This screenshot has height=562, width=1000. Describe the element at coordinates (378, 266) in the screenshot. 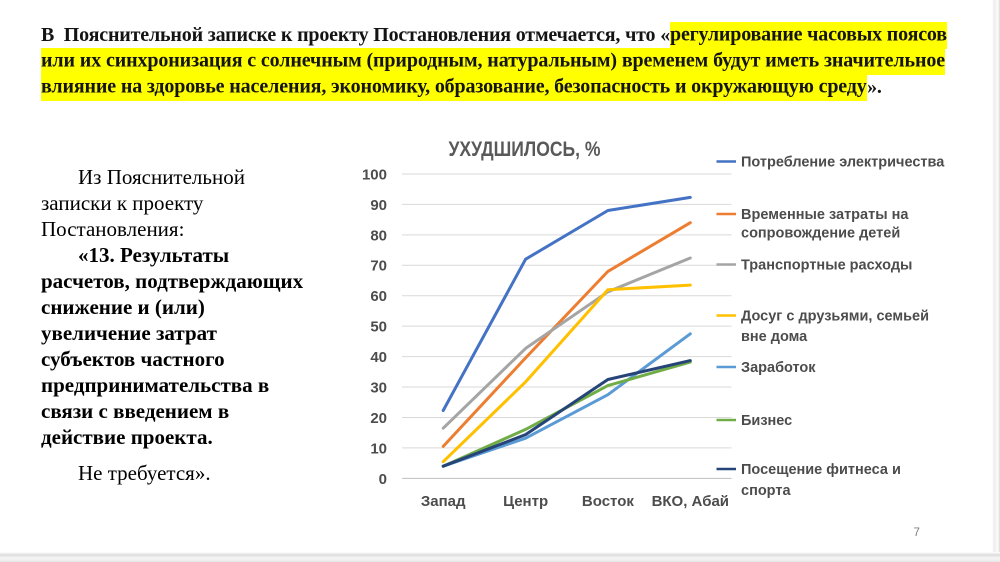

I see `svg-text: 70` at that location.